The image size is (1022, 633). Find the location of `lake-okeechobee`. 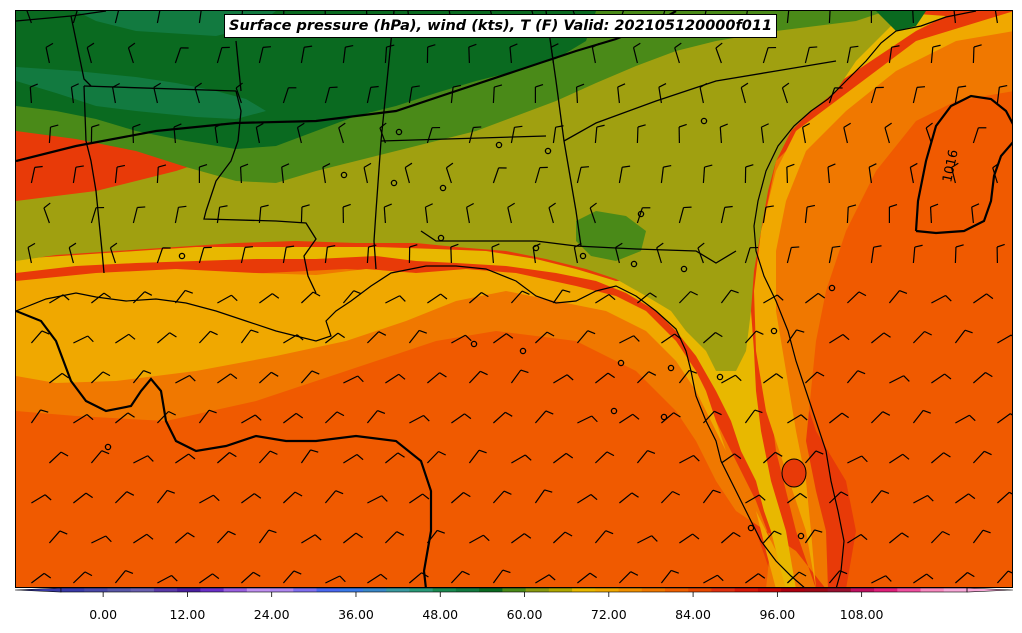

lake-okeechobee is located at coordinates (794, 473).